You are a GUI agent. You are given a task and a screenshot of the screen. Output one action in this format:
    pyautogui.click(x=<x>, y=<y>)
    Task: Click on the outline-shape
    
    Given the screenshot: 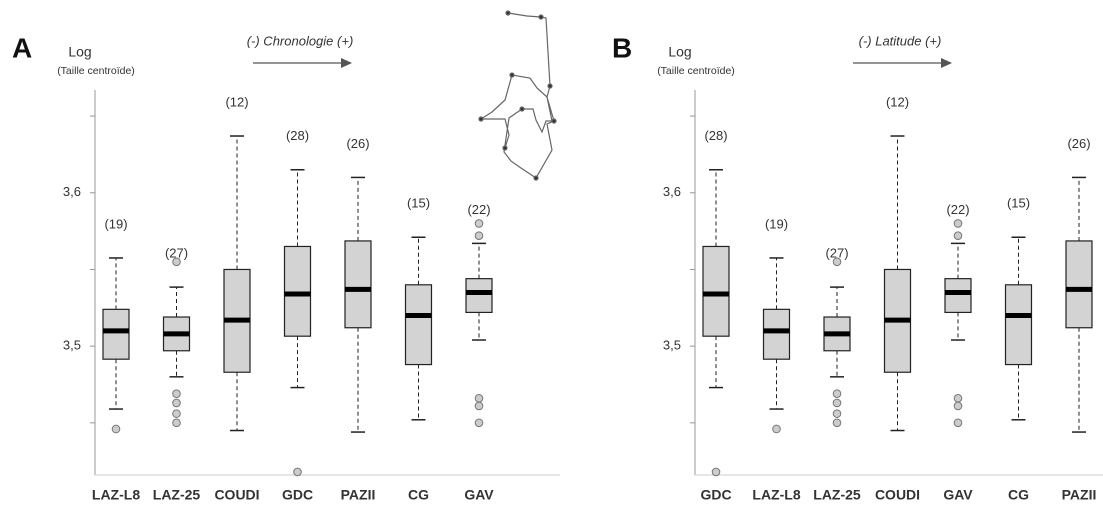 What is the action you would take?
    pyautogui.click(x=517, y=95)
    